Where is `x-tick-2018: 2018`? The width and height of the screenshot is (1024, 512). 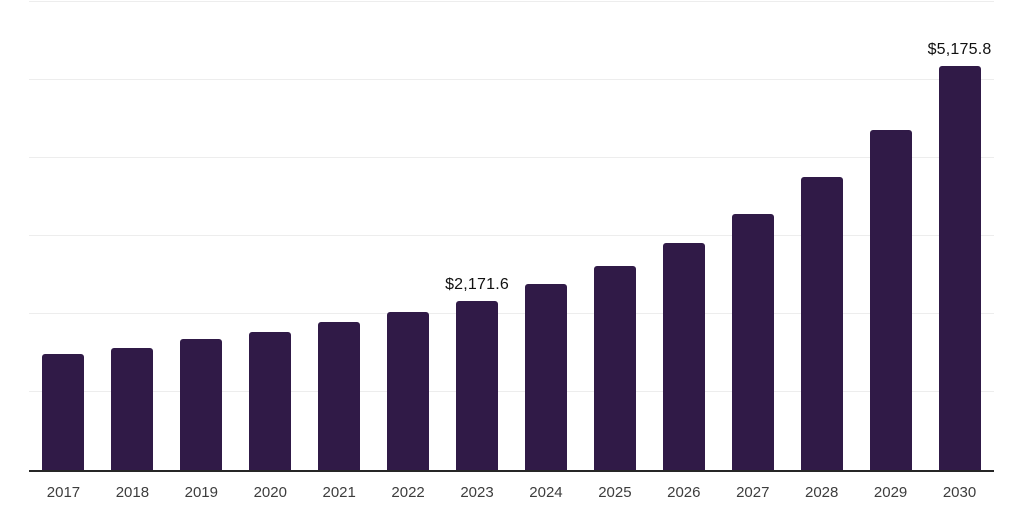
x-tick-2018: 2018 is located at coordinates (132, 492).